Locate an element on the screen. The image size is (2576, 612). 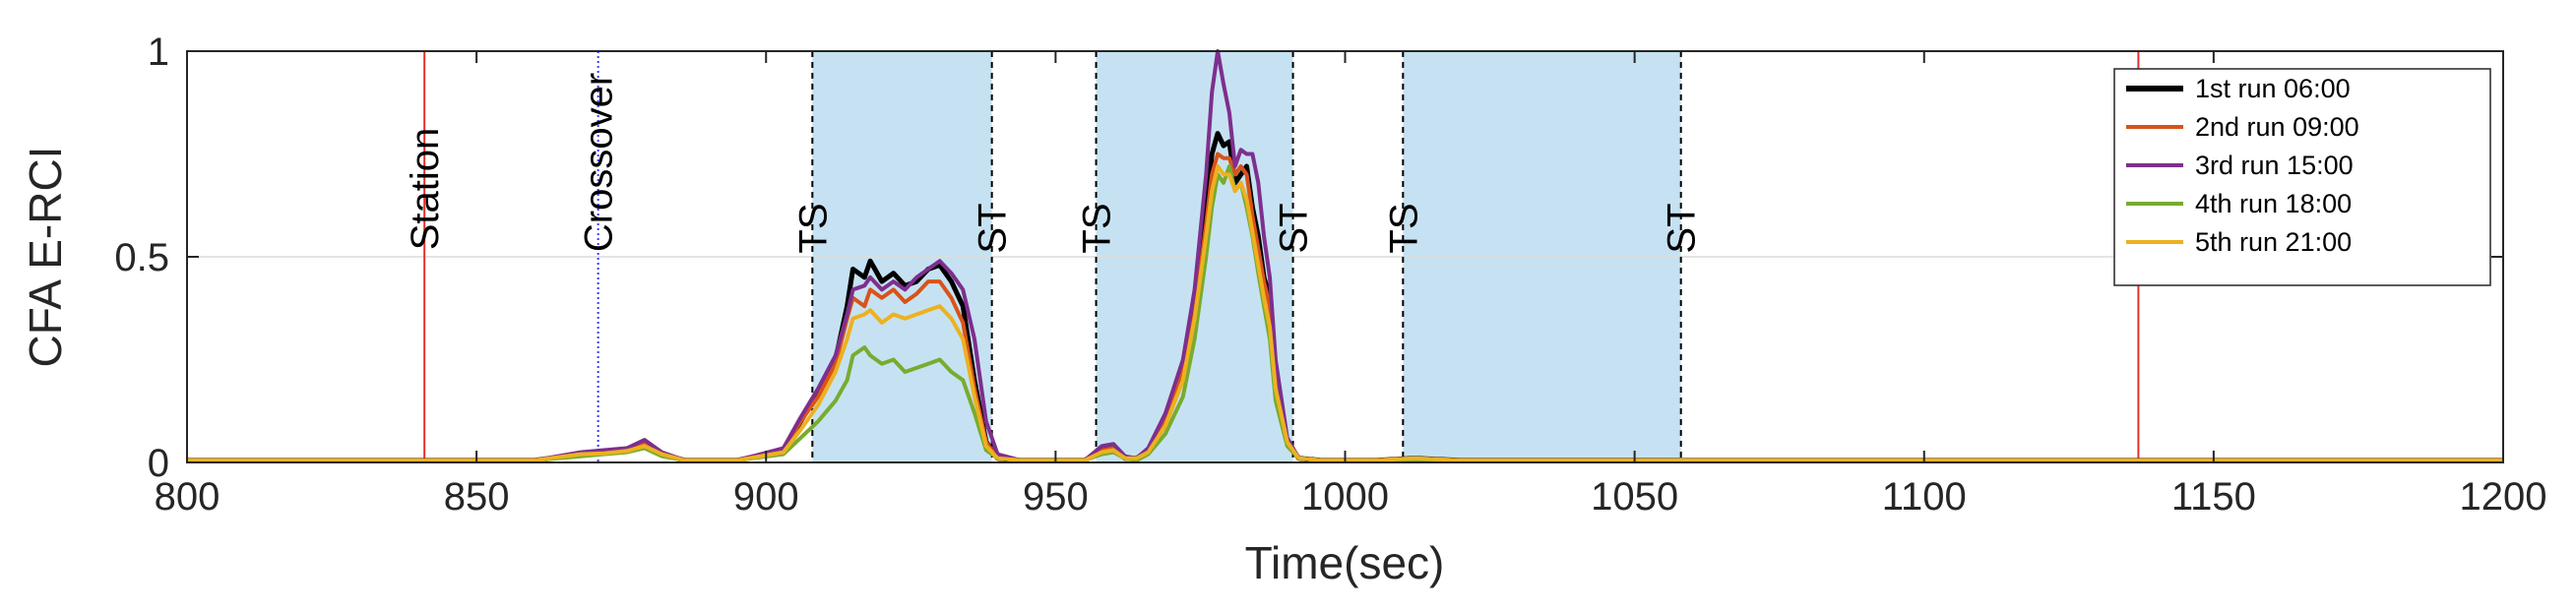
legend-label: 4th run 18:00 is located at coordinates (2273, 203).